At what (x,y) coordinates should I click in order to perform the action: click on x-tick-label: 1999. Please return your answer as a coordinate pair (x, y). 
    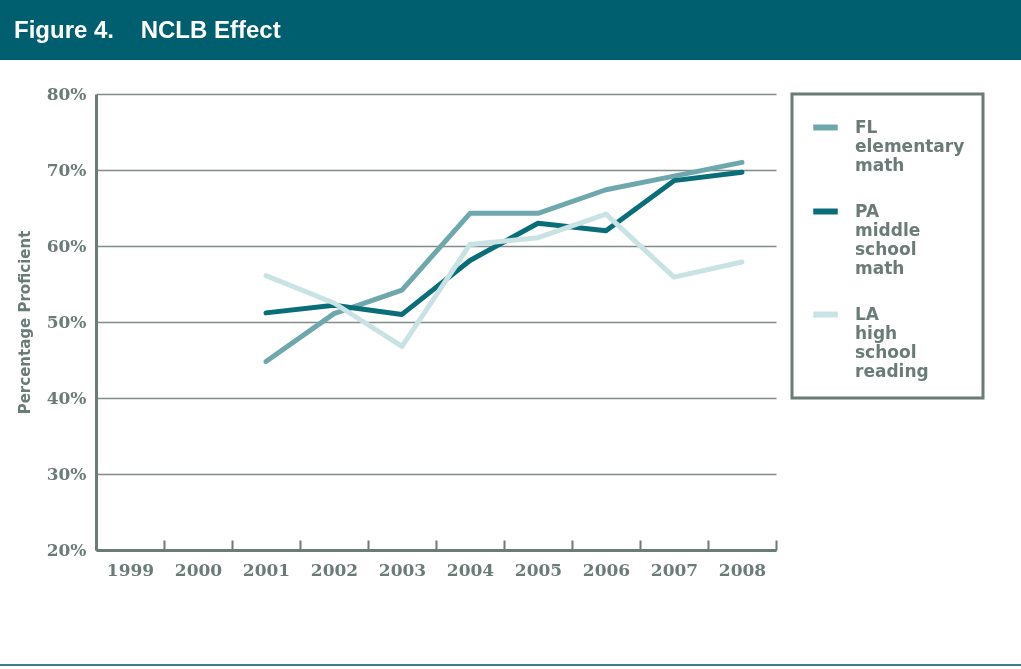
    Looking at the image, I should click on (130, 569).